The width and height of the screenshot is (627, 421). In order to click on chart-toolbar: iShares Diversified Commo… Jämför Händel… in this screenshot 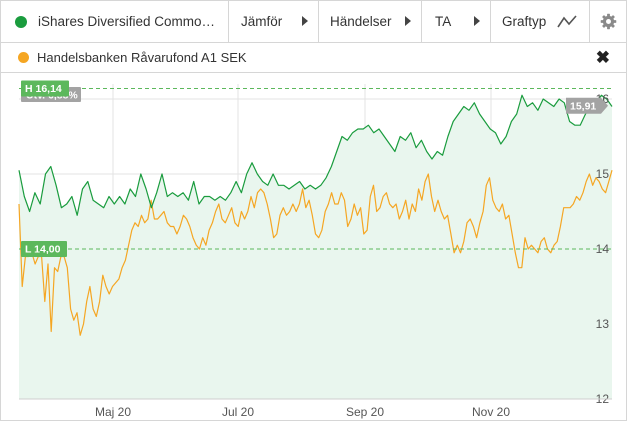, I will do `click(313, 22)`.